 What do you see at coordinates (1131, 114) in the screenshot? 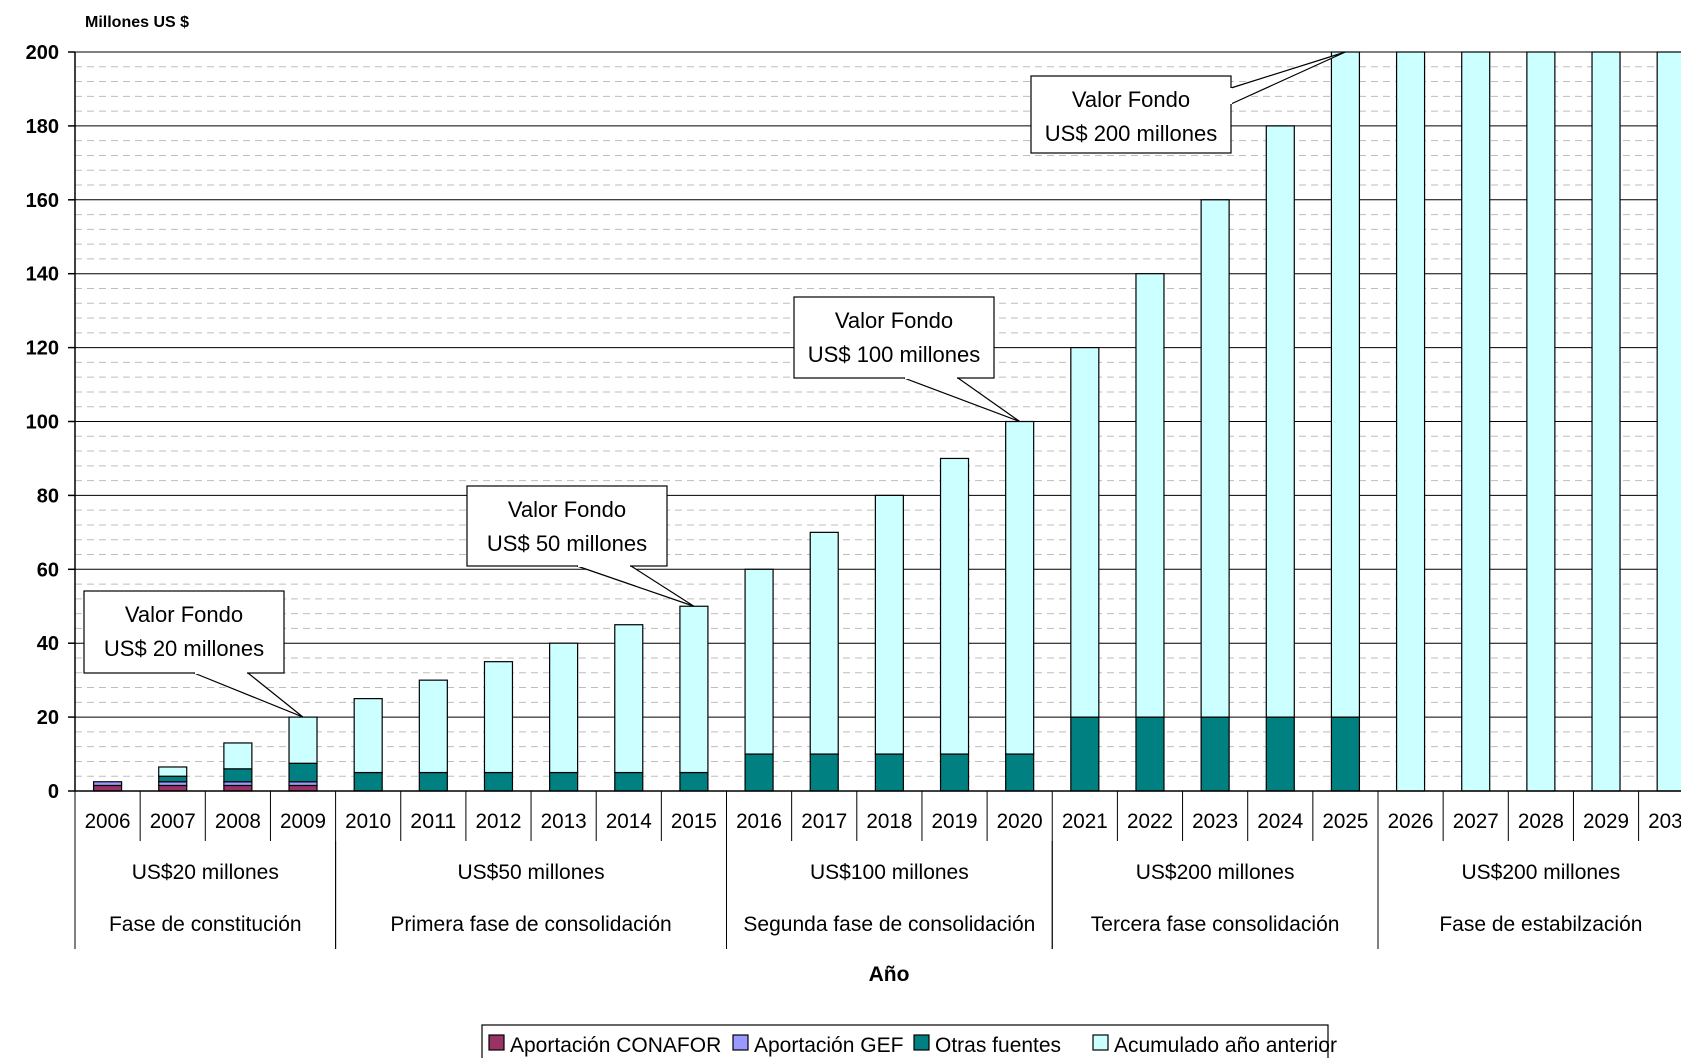
I see `callout-box` at bounding box center [1131, 114].